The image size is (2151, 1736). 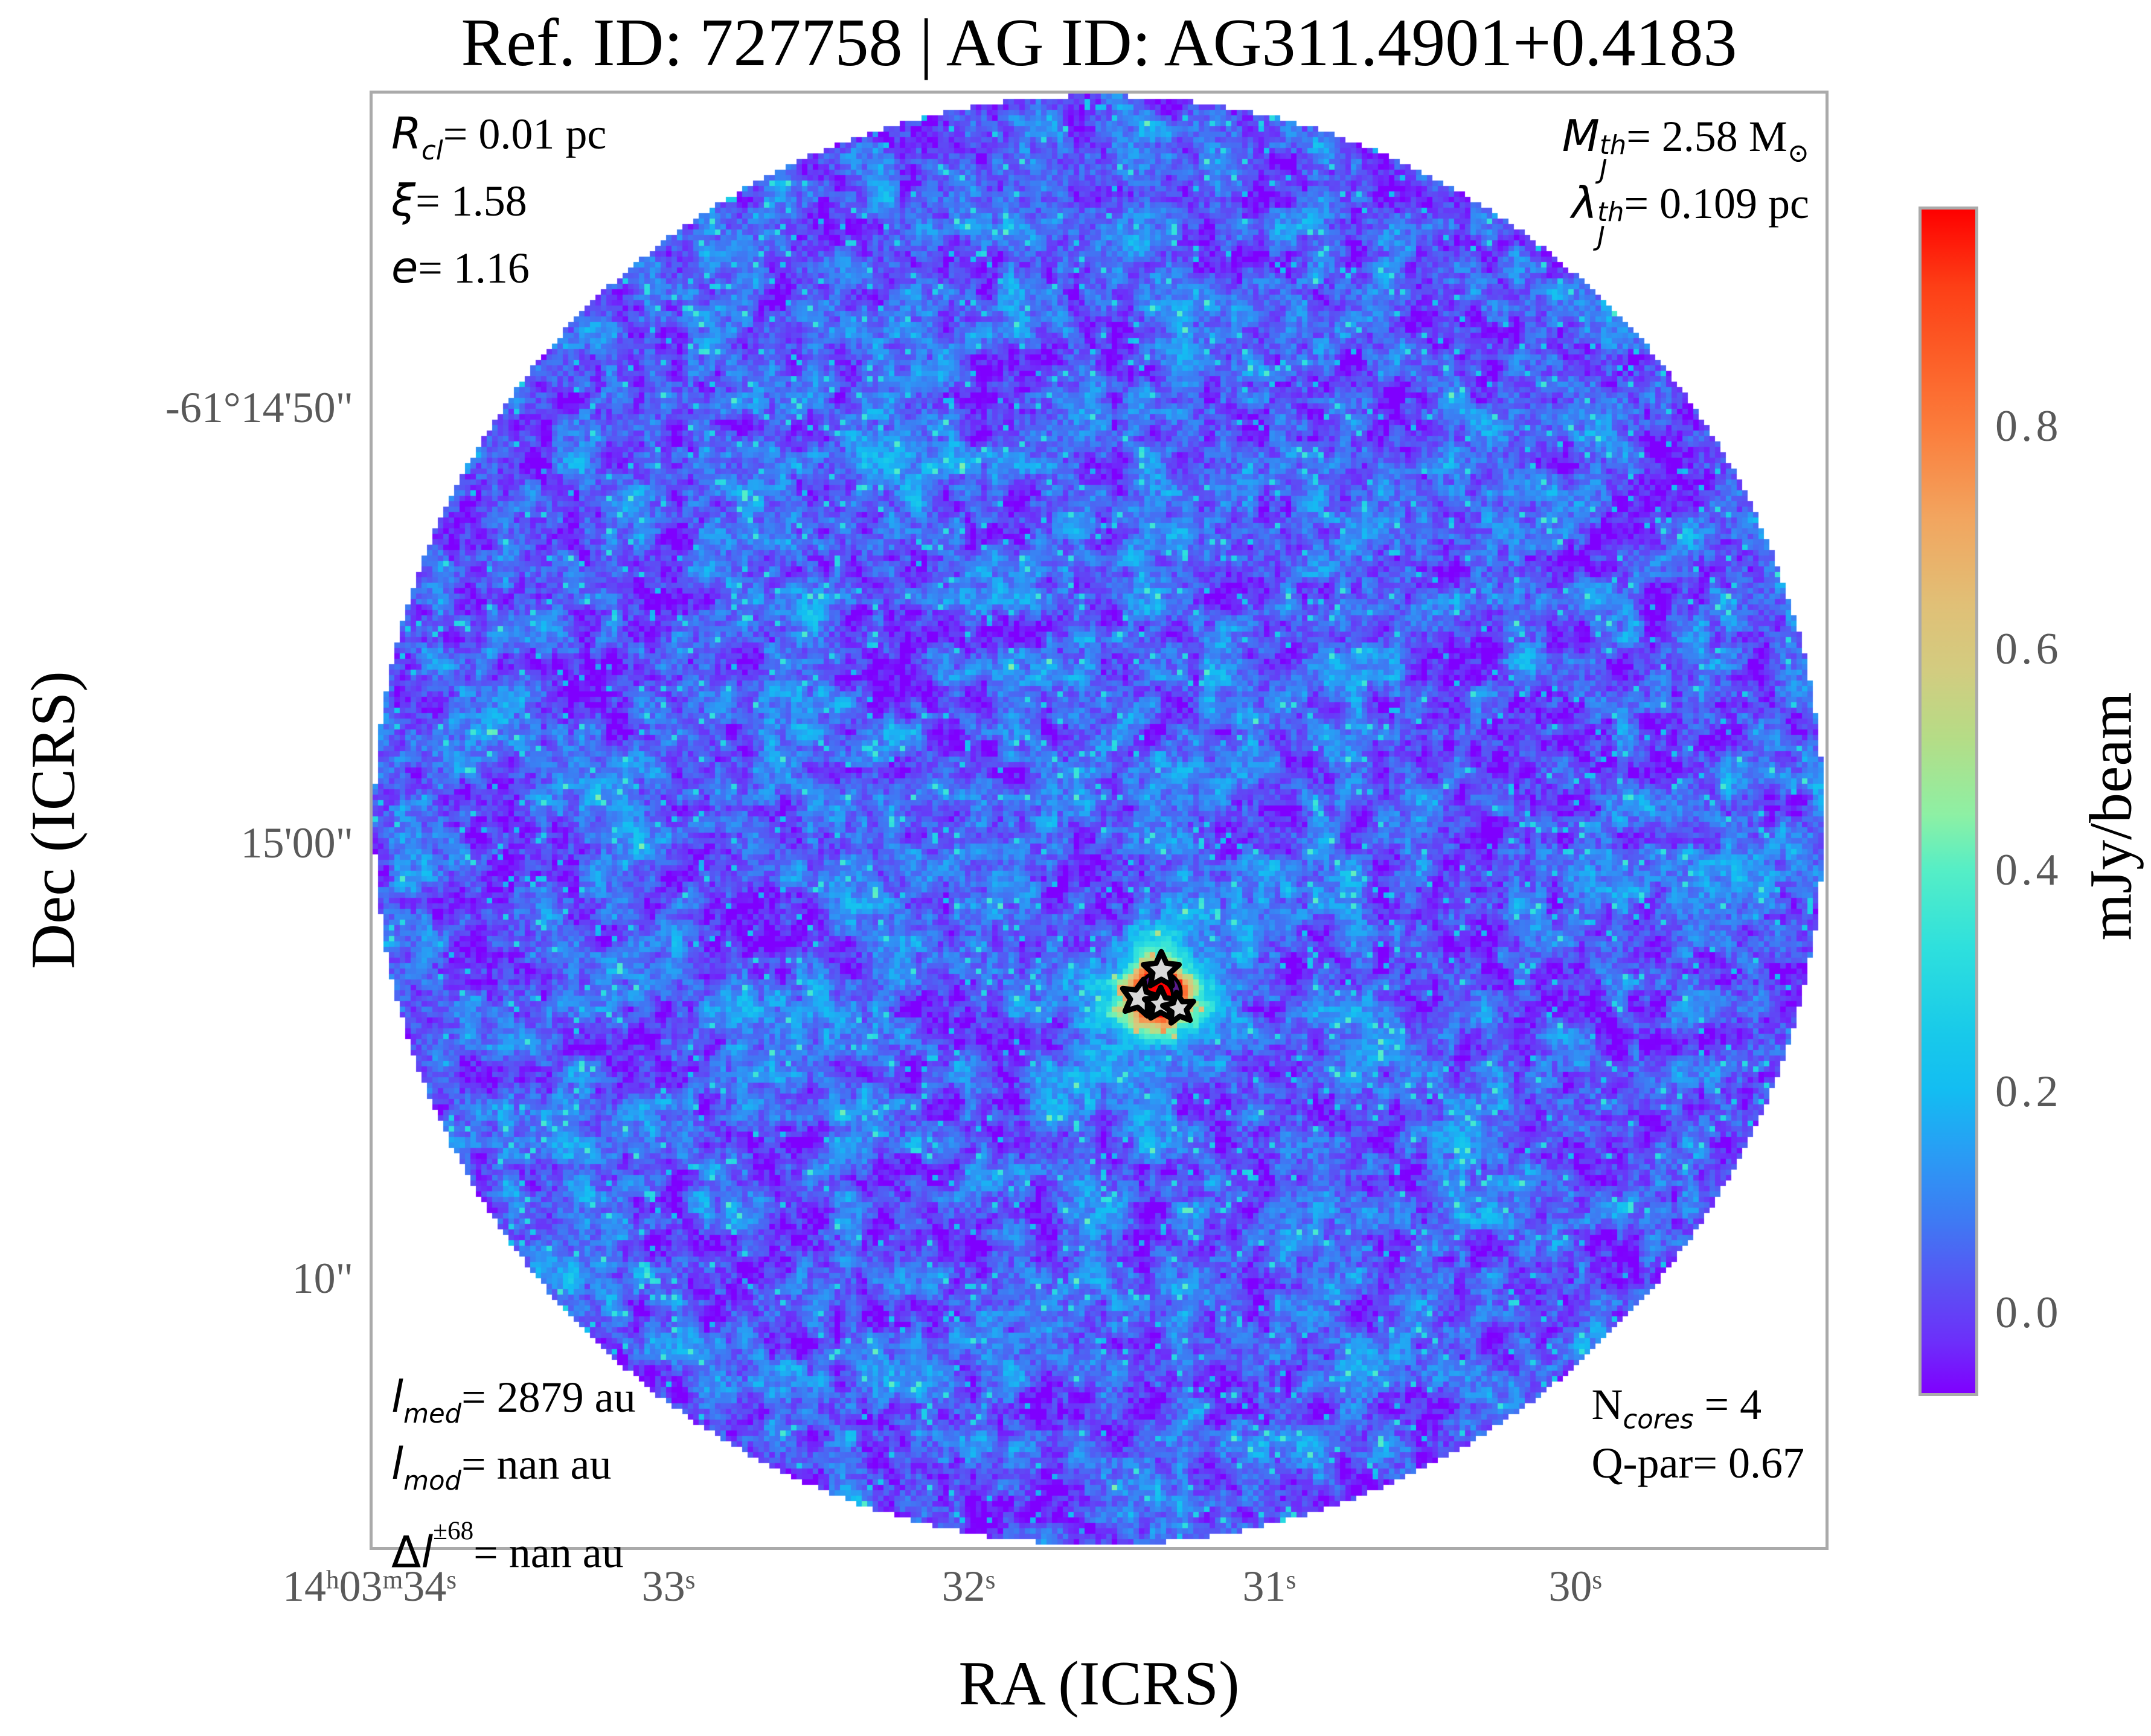 I want to click on dec-tick-label: 10", so click(x=322, y=1278).